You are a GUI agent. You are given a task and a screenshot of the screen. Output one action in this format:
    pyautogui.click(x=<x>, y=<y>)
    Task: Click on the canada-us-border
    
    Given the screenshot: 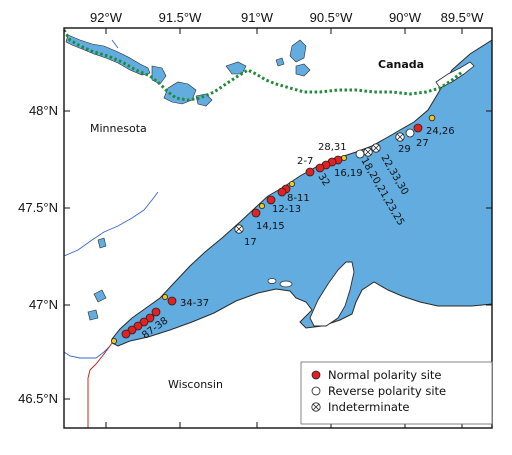 What is the action you would take?
    pyautogui.click(x=263, y=65)
    